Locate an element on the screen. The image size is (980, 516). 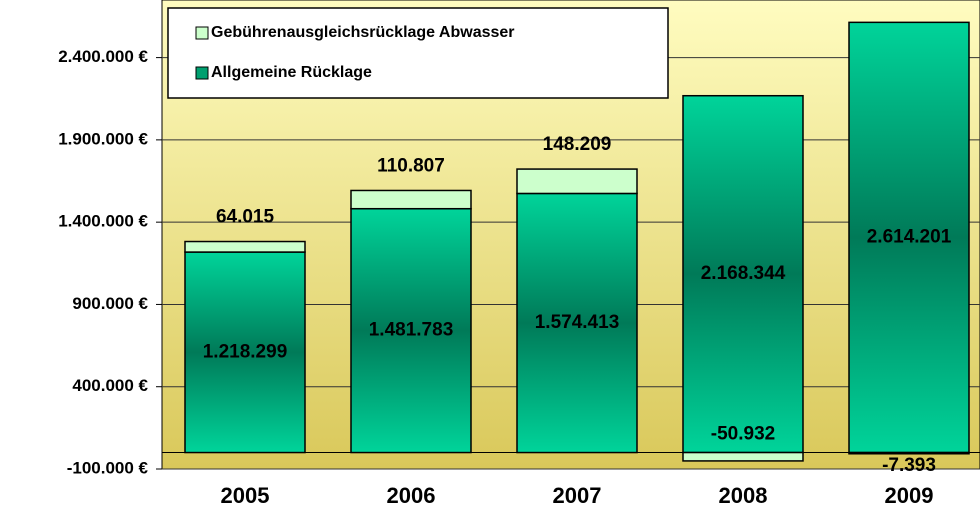
data-label: 1.481.783 is located at coordinates (411, 330).